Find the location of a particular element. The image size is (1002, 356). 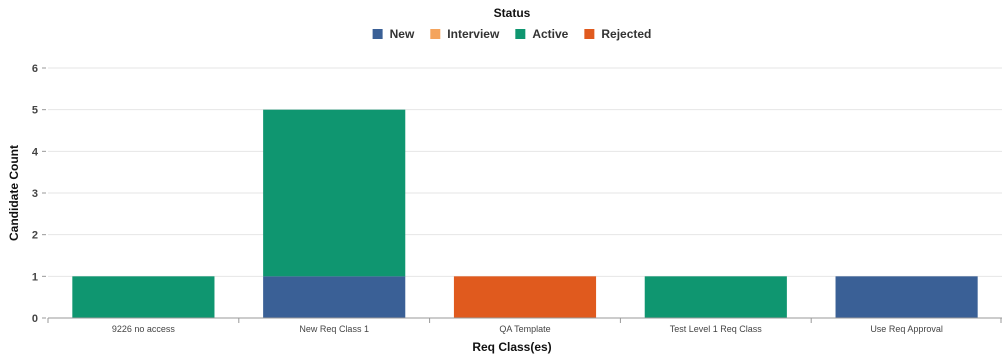

legend-label: New is located at coordinates (402, 34).